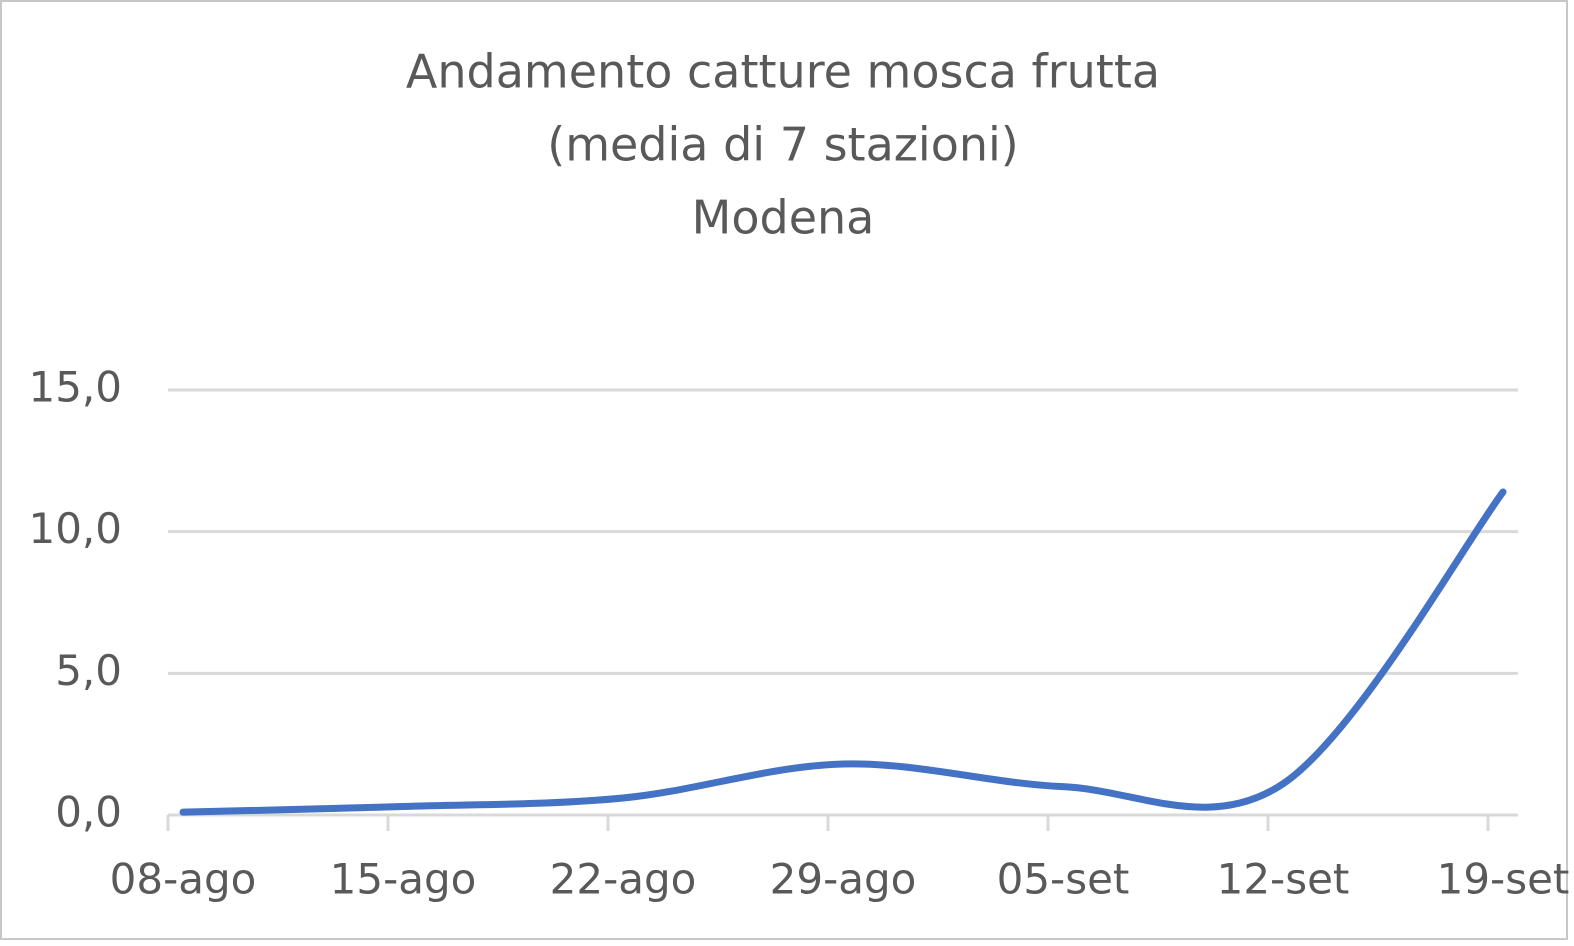 This screenshot has height=946, width=1574. What do you see at coordinates (1283, 879) in the screenshot?
I see `x-tick-label: 12-set` at bounding box center [1283, 879].